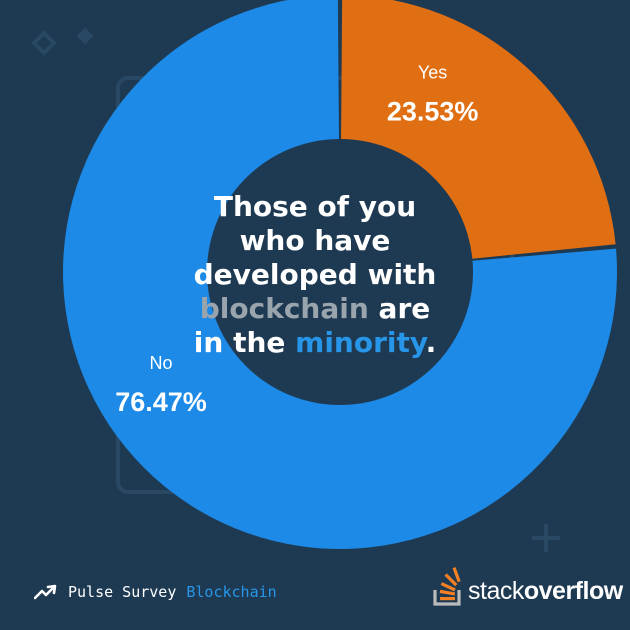 The width and height of the screenshot is (630, 630). I want to click on logo-wordmark: stackoverflow, so click(545, 591).